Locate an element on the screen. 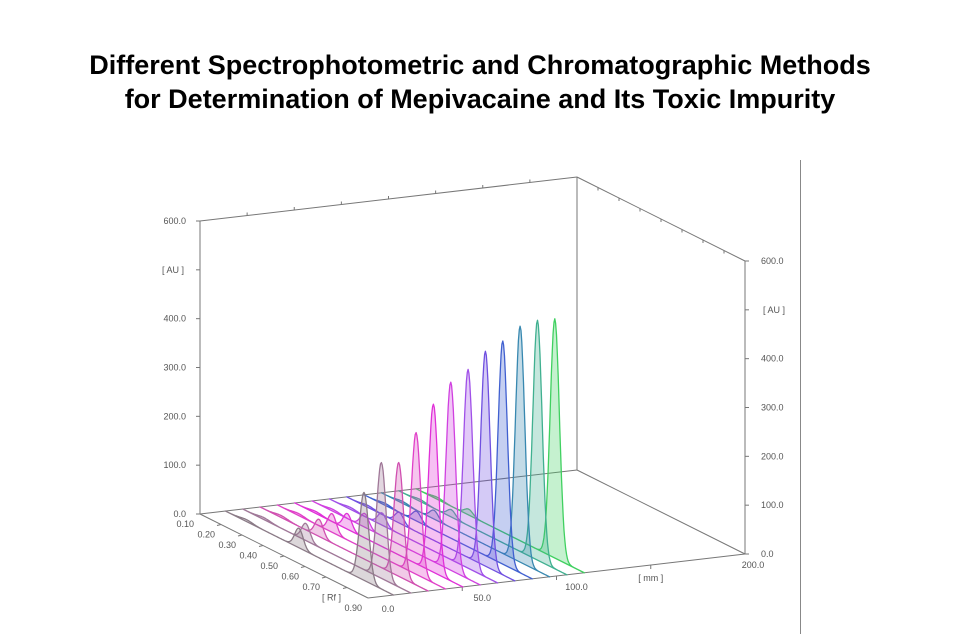 The image size is (960, 634). mm-tick-label: 0.0 is located at coordinates (388, 609).